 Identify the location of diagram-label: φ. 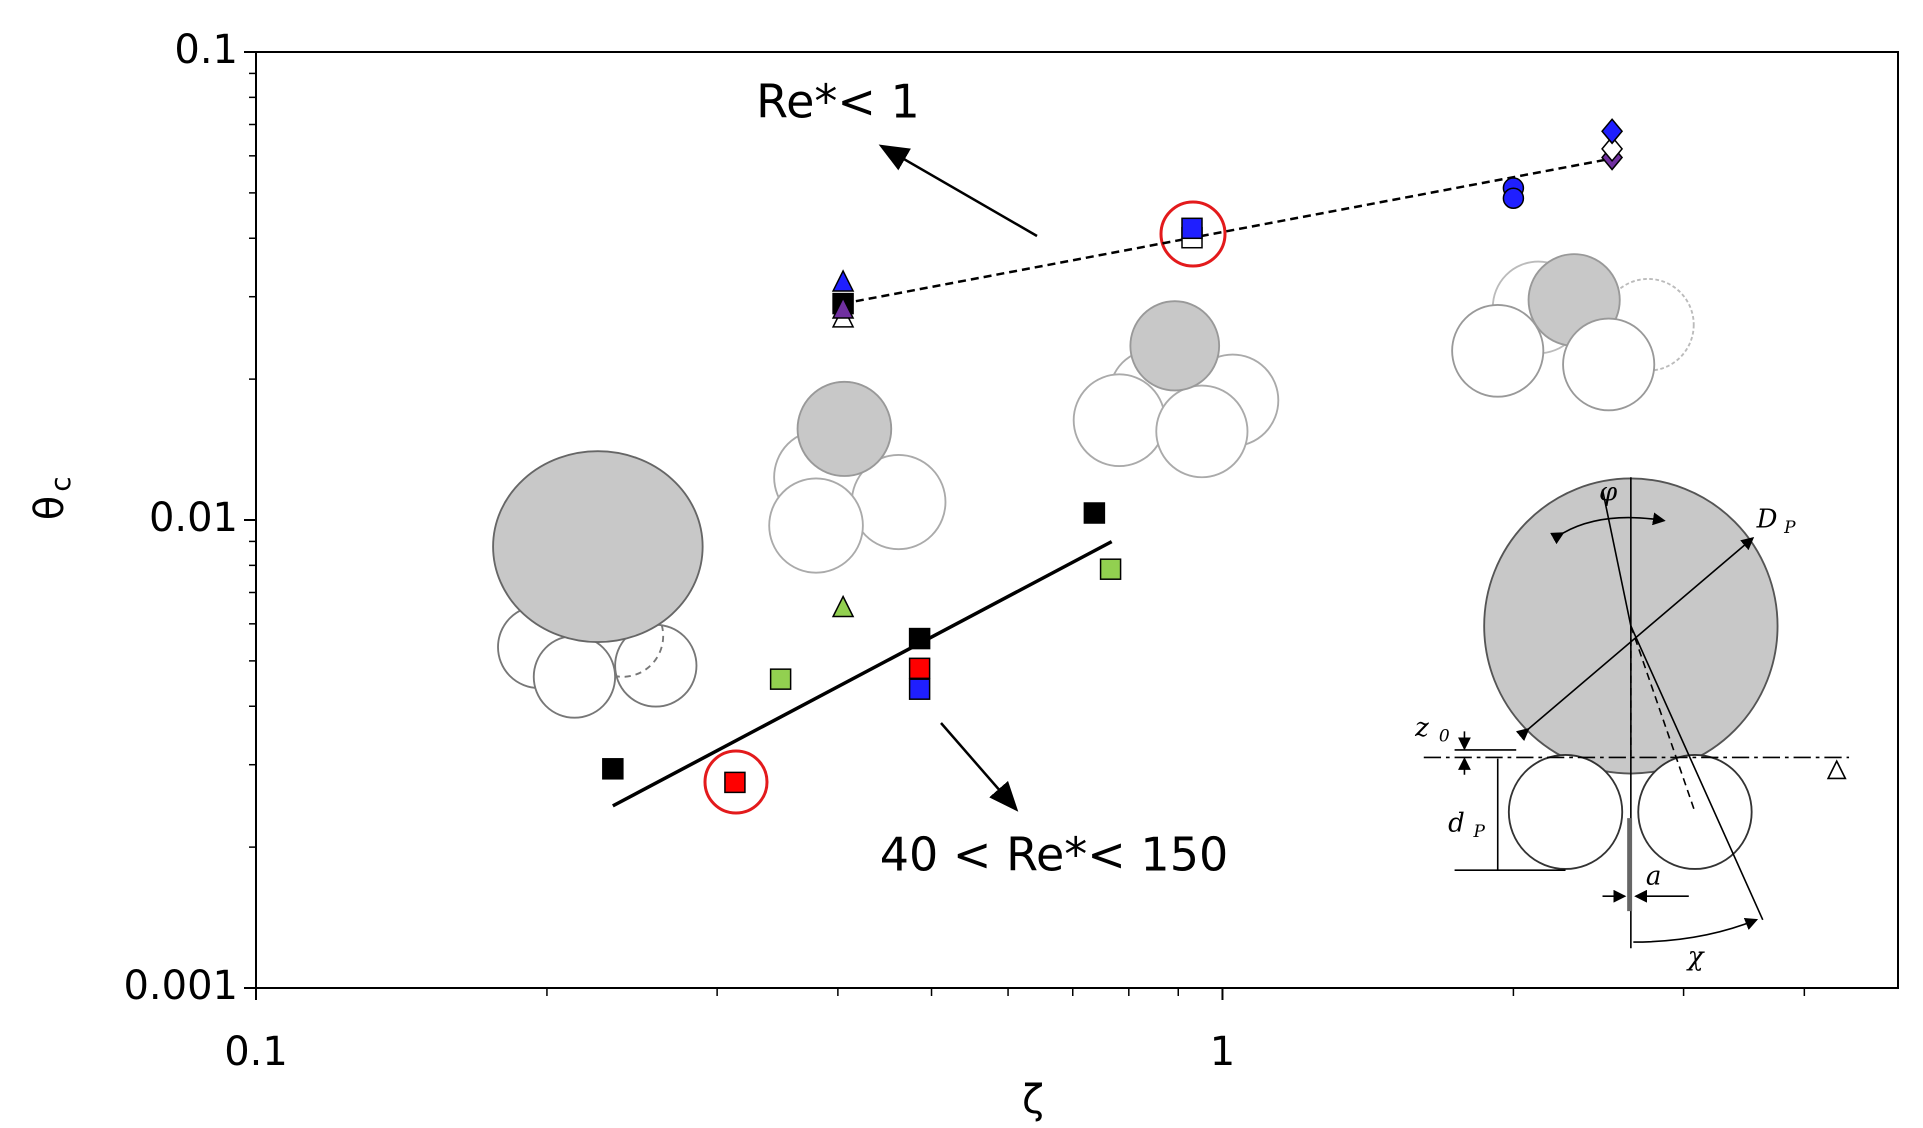
(1608, 492).